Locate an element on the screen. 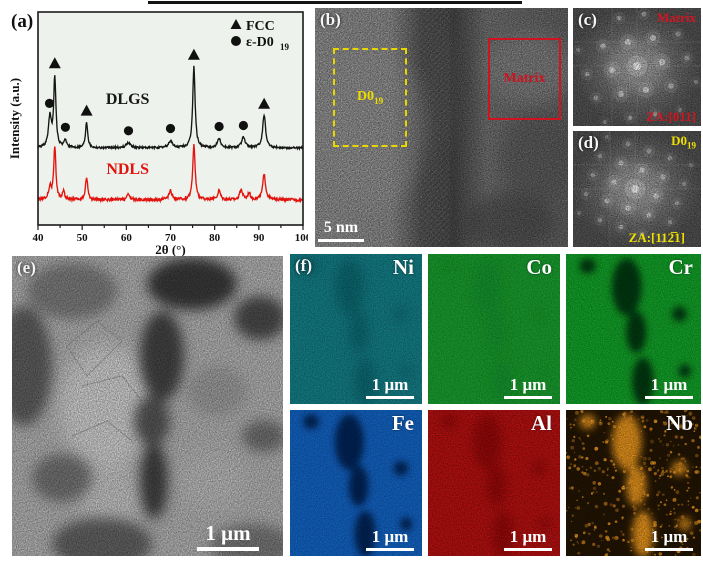  eds-map-al-image is located at coordinates (494, 483).